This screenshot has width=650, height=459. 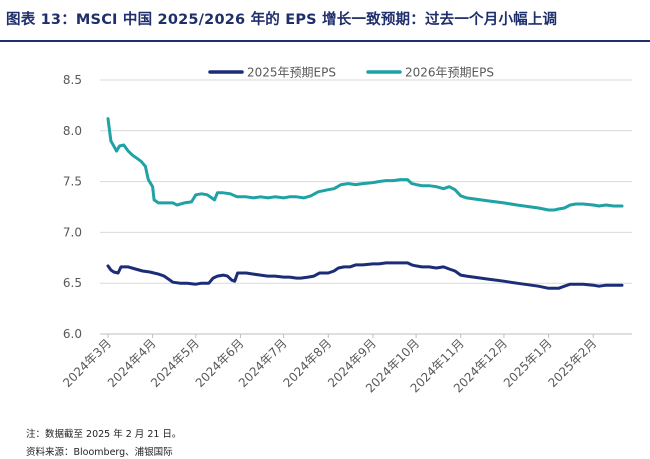 I want to click on x-tick-label: 2025年2月, so click(x=572, y=363).